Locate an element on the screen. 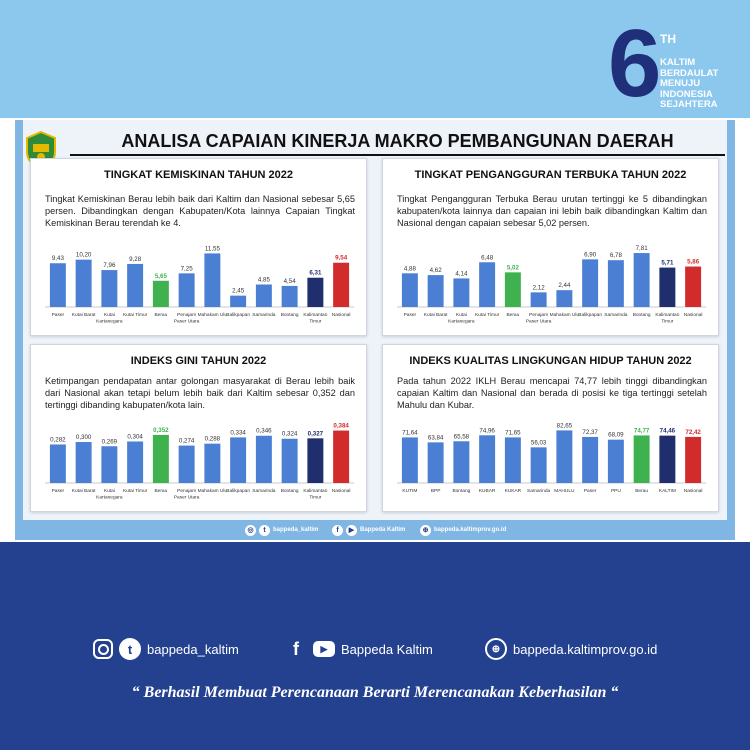 This screenshot has height=750, width=750. data-label: 4,54 is located at coordinates (290, 281).